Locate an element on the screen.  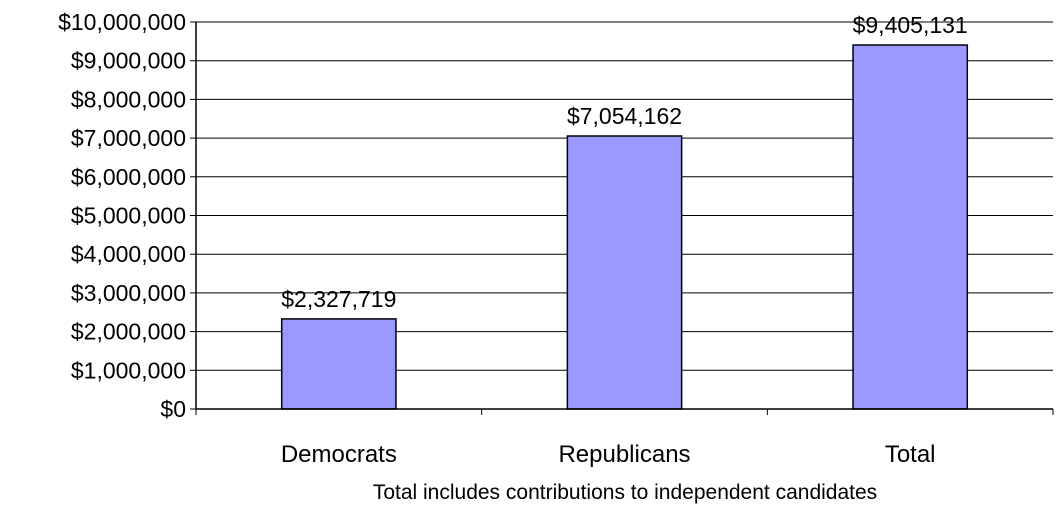
data-label: $9,405,131 is located at coordinates (910, 25).